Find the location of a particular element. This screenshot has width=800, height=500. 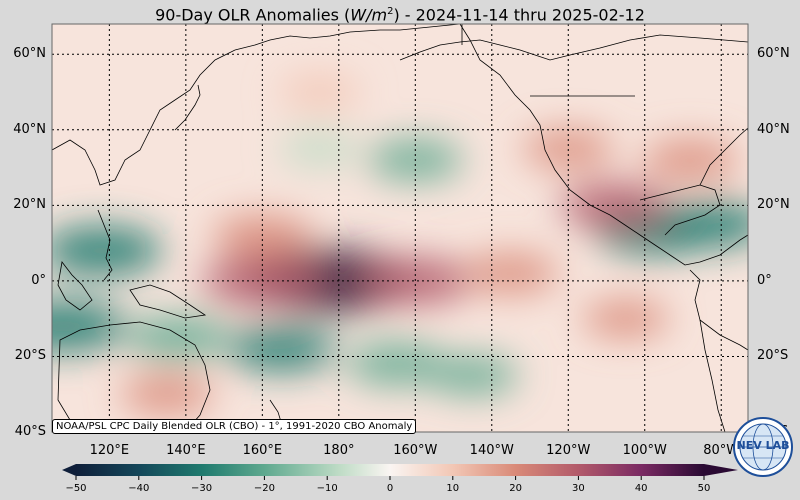

colorbar-label-3: −20 is located at coordinates (264, 488).